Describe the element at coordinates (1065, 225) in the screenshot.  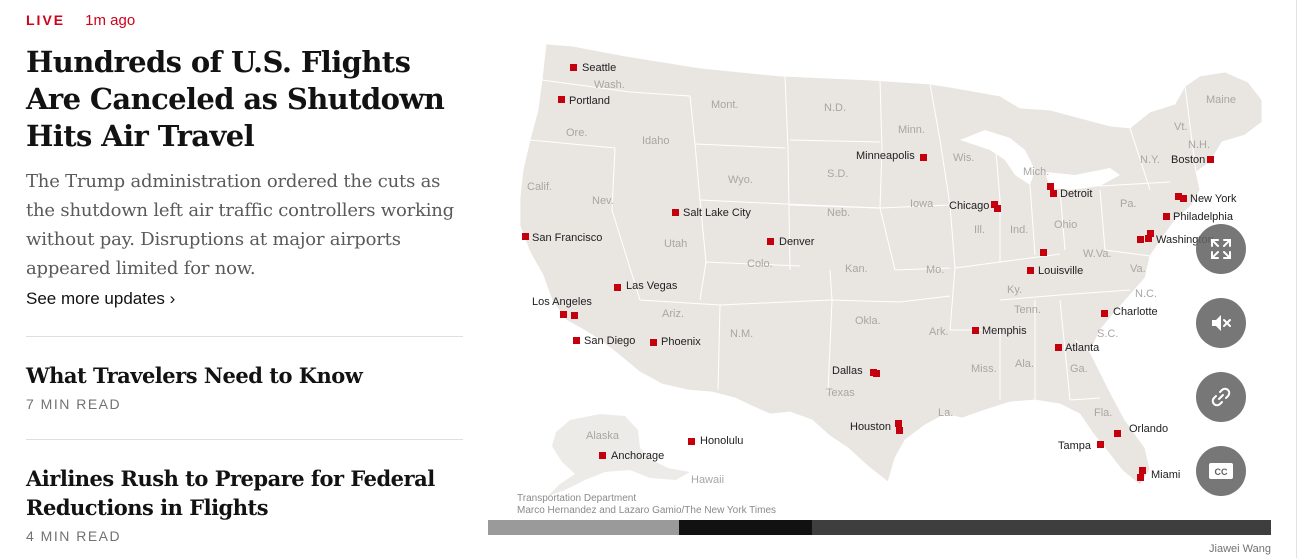
I see `state-label: Ohio` at that location.